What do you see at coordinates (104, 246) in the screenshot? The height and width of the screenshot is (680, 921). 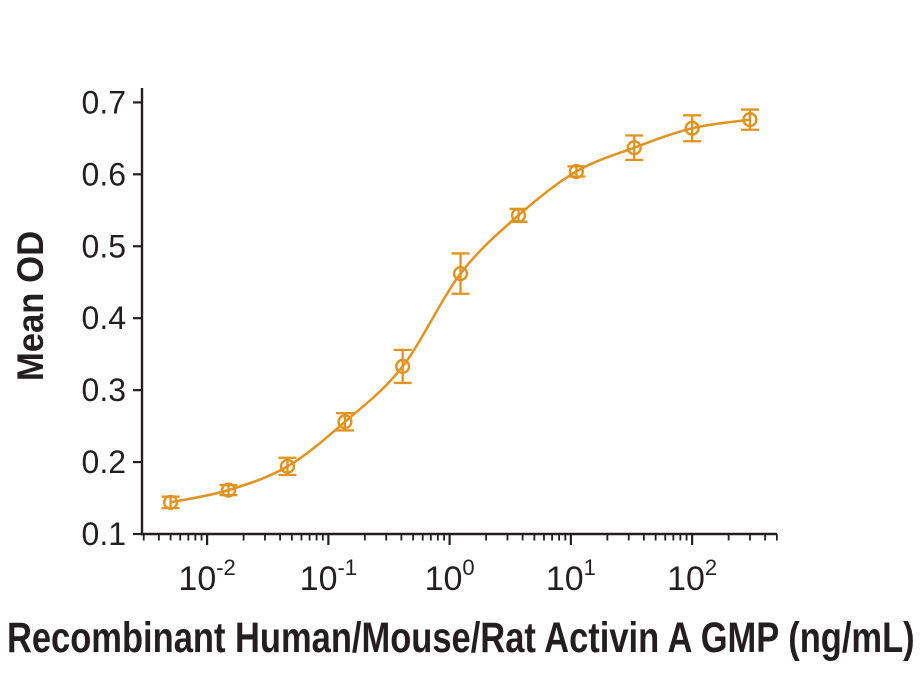 I see `y-tick-label: 0.5` at bounding box center [104, 246].